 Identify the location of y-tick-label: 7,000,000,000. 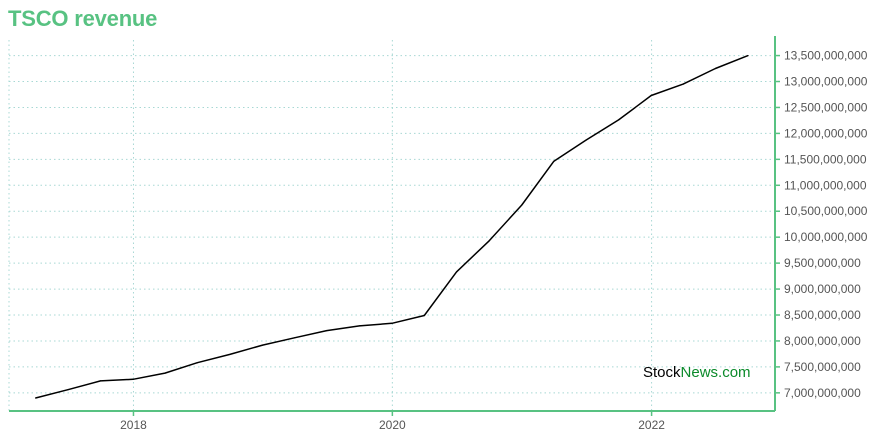
(822, 393).